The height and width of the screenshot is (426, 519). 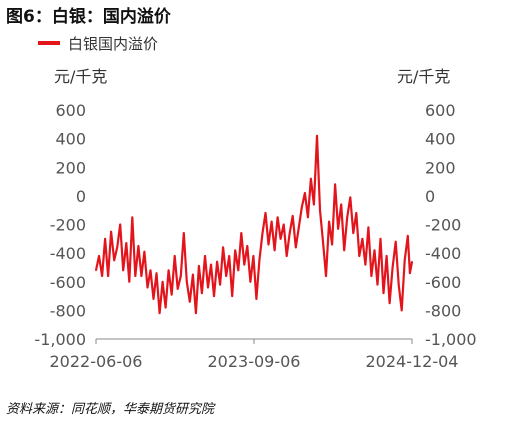 I want to click on y-tick-label-left: 0, so click(x=81, y=196).